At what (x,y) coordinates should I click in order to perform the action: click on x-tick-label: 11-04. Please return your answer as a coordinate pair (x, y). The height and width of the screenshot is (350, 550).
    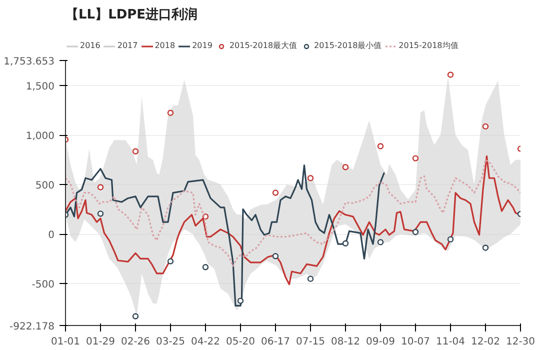
    Looking at the image, I should click on (451, 342).